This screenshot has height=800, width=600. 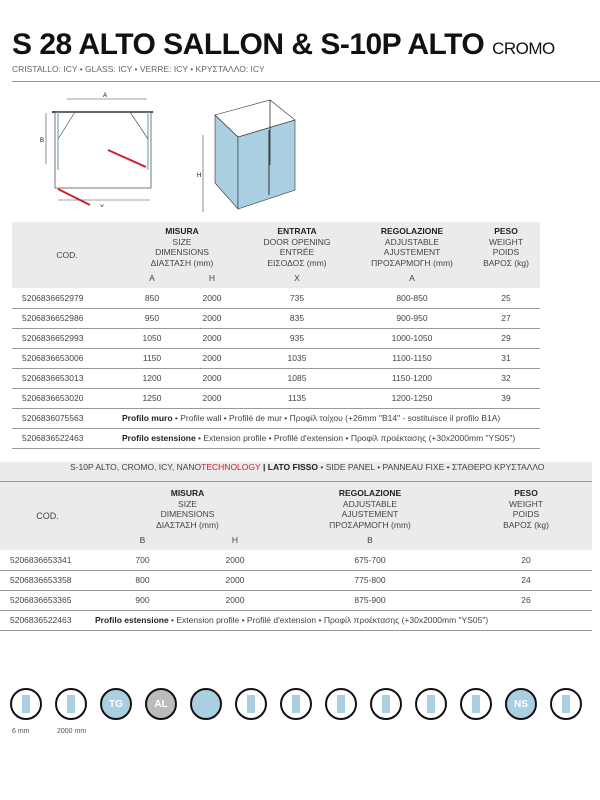 I want to click on feature-icons: TG AL NS 6 mm 2000 mm, so click(x=305, y=718).